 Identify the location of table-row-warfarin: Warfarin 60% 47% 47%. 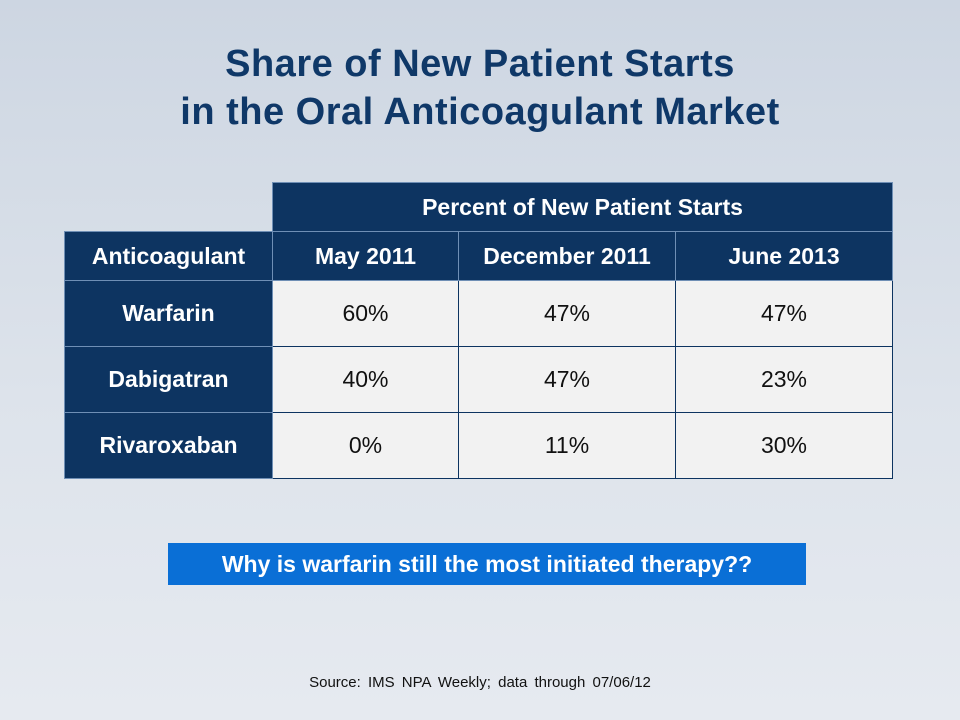
(478, 313).